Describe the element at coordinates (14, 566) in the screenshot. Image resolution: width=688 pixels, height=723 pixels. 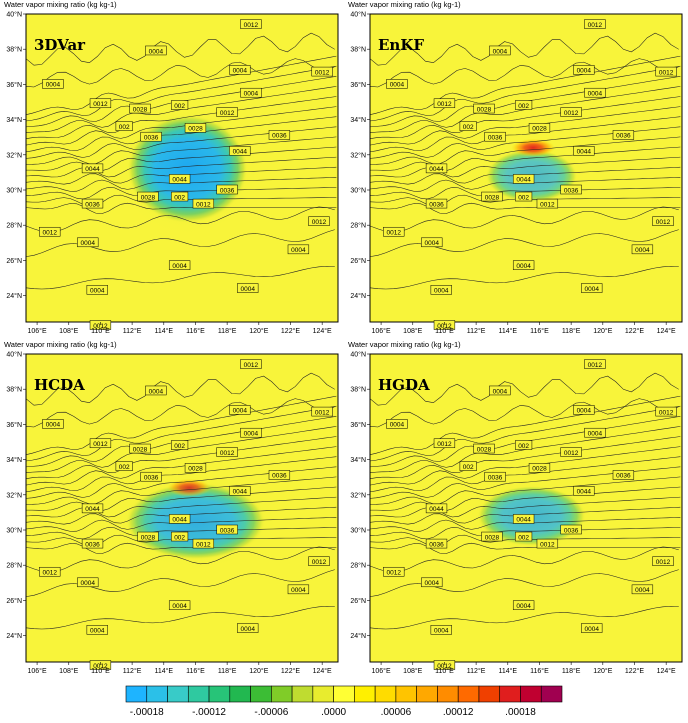
I see `y-tick-label: 28°N` at that location.